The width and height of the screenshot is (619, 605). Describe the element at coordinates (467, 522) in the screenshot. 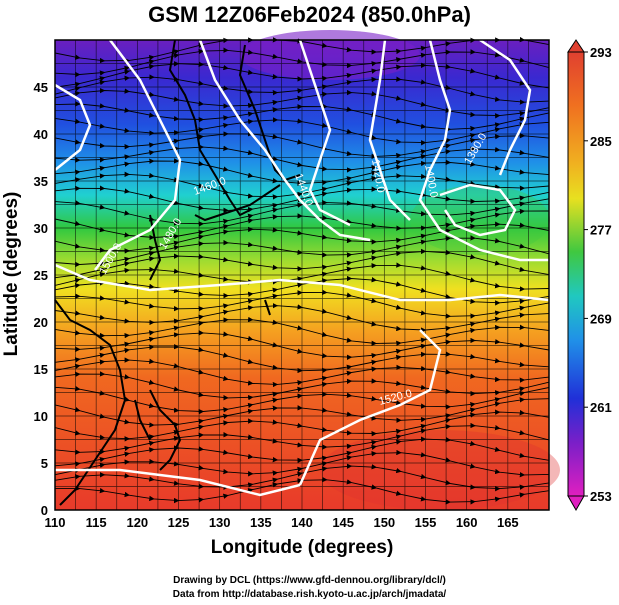

I see `x-tick-label: 160` at that location.